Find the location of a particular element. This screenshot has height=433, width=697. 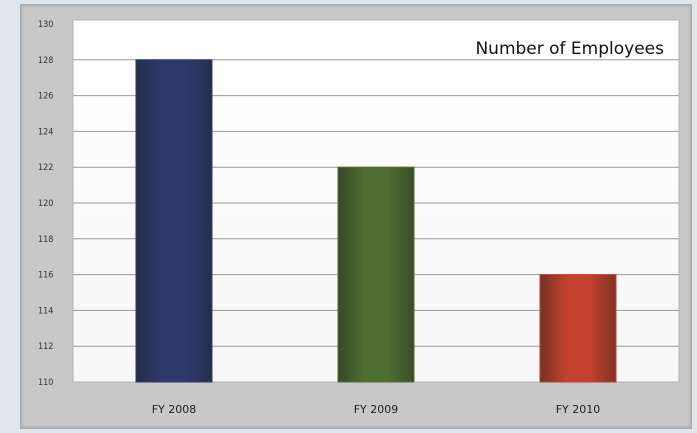

y-tick-label: 116 is located at coordinates (45, 276).